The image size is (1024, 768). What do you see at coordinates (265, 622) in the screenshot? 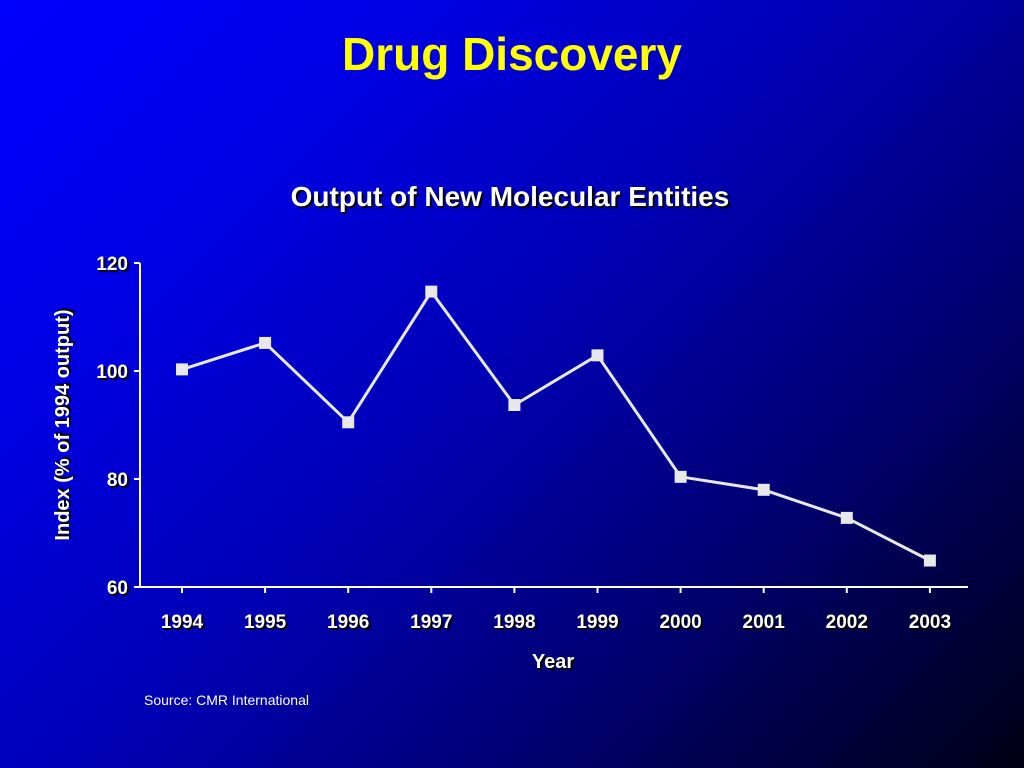
I see `x-tick-label: 1995` at bounding box center [265, 622].